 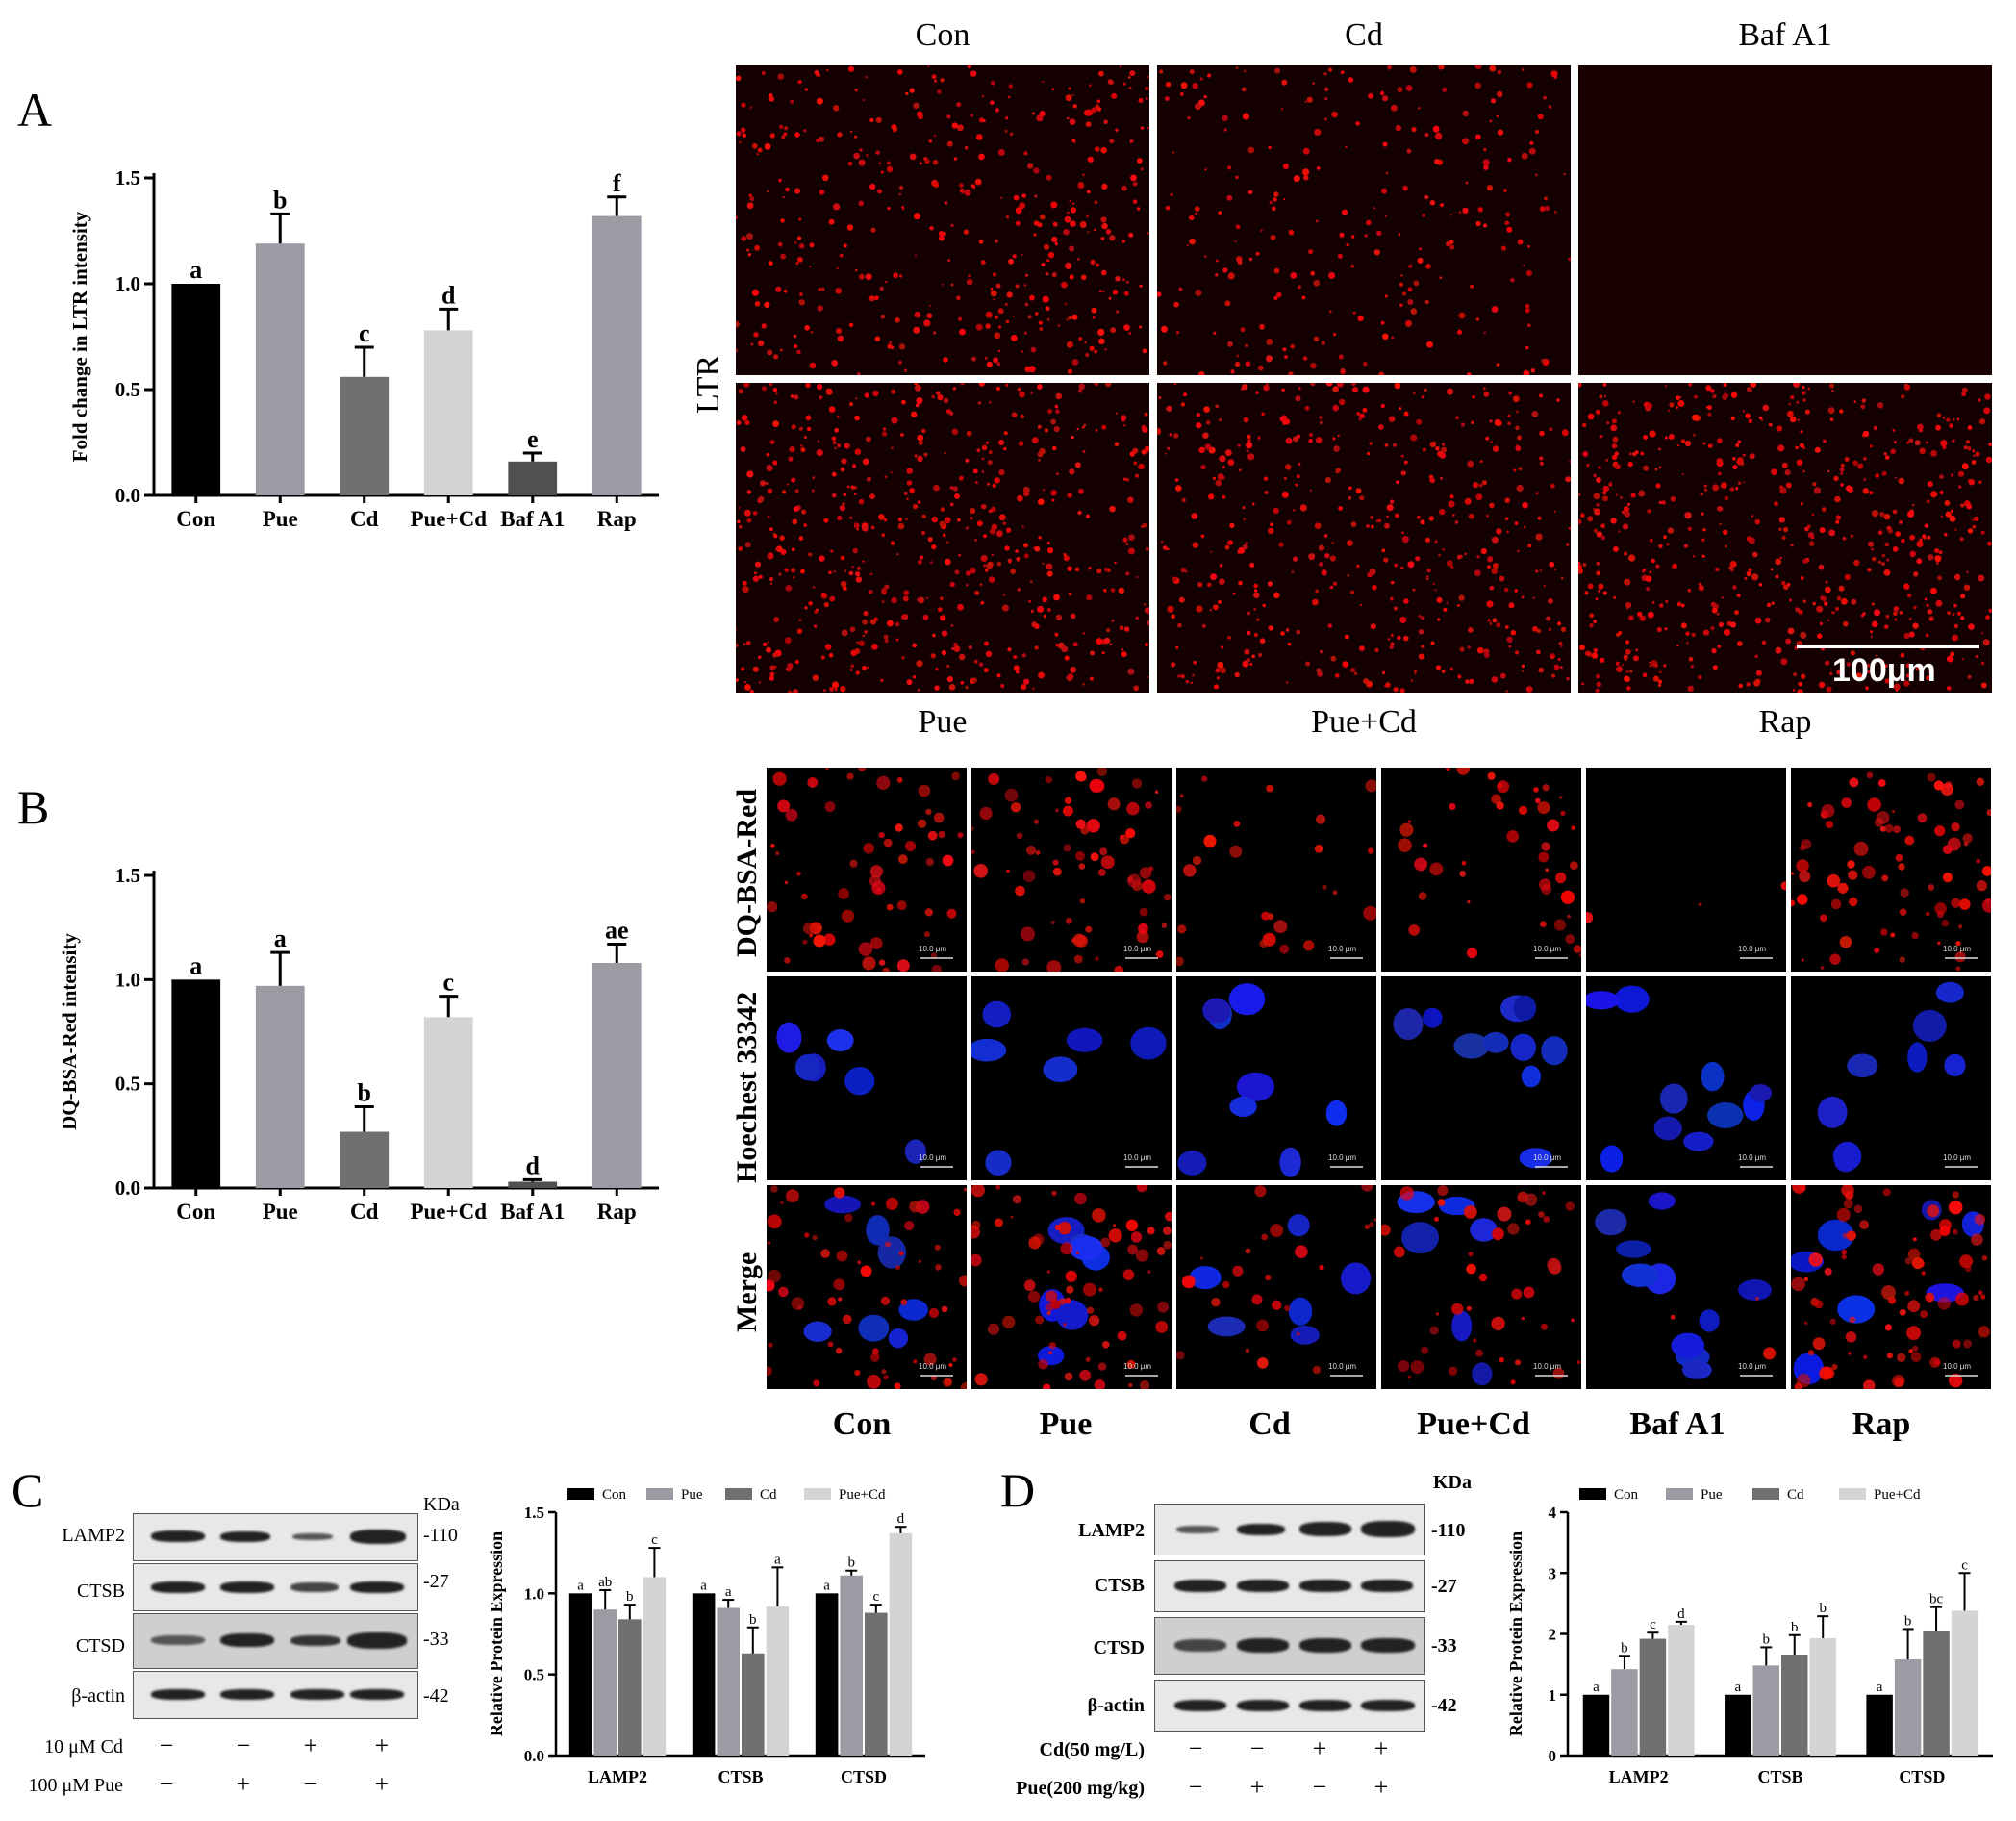 What do you see at coordinates (943, 722) in the screenshot?
I see `micro-col-label-pue: Pue` at bounding box center [943, 722].